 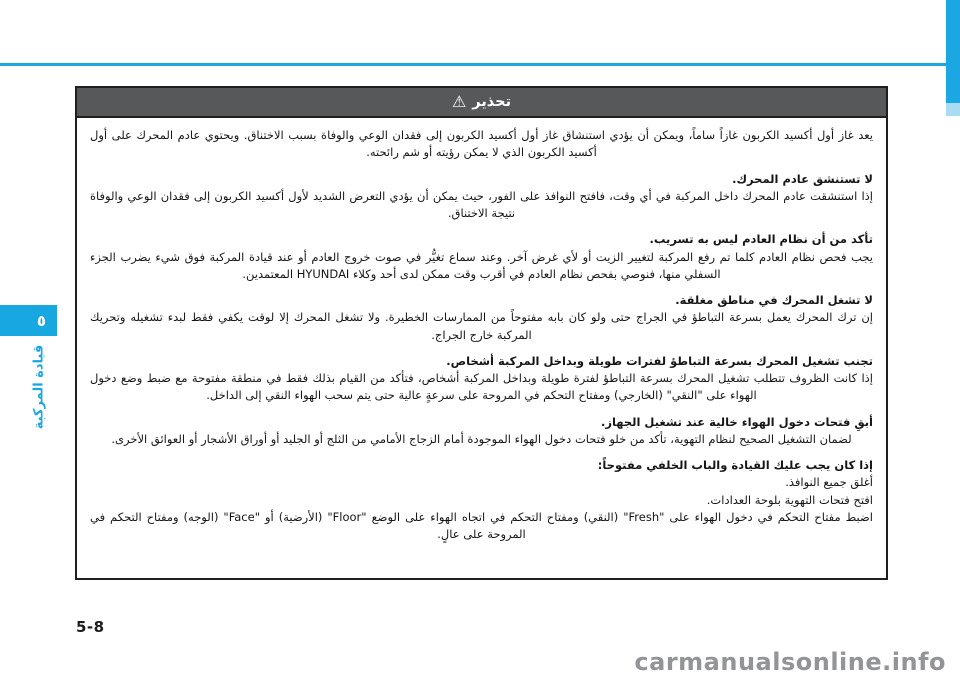 I want to click on warning-header: ⚠ تحذير, so click(x=481, y=103).